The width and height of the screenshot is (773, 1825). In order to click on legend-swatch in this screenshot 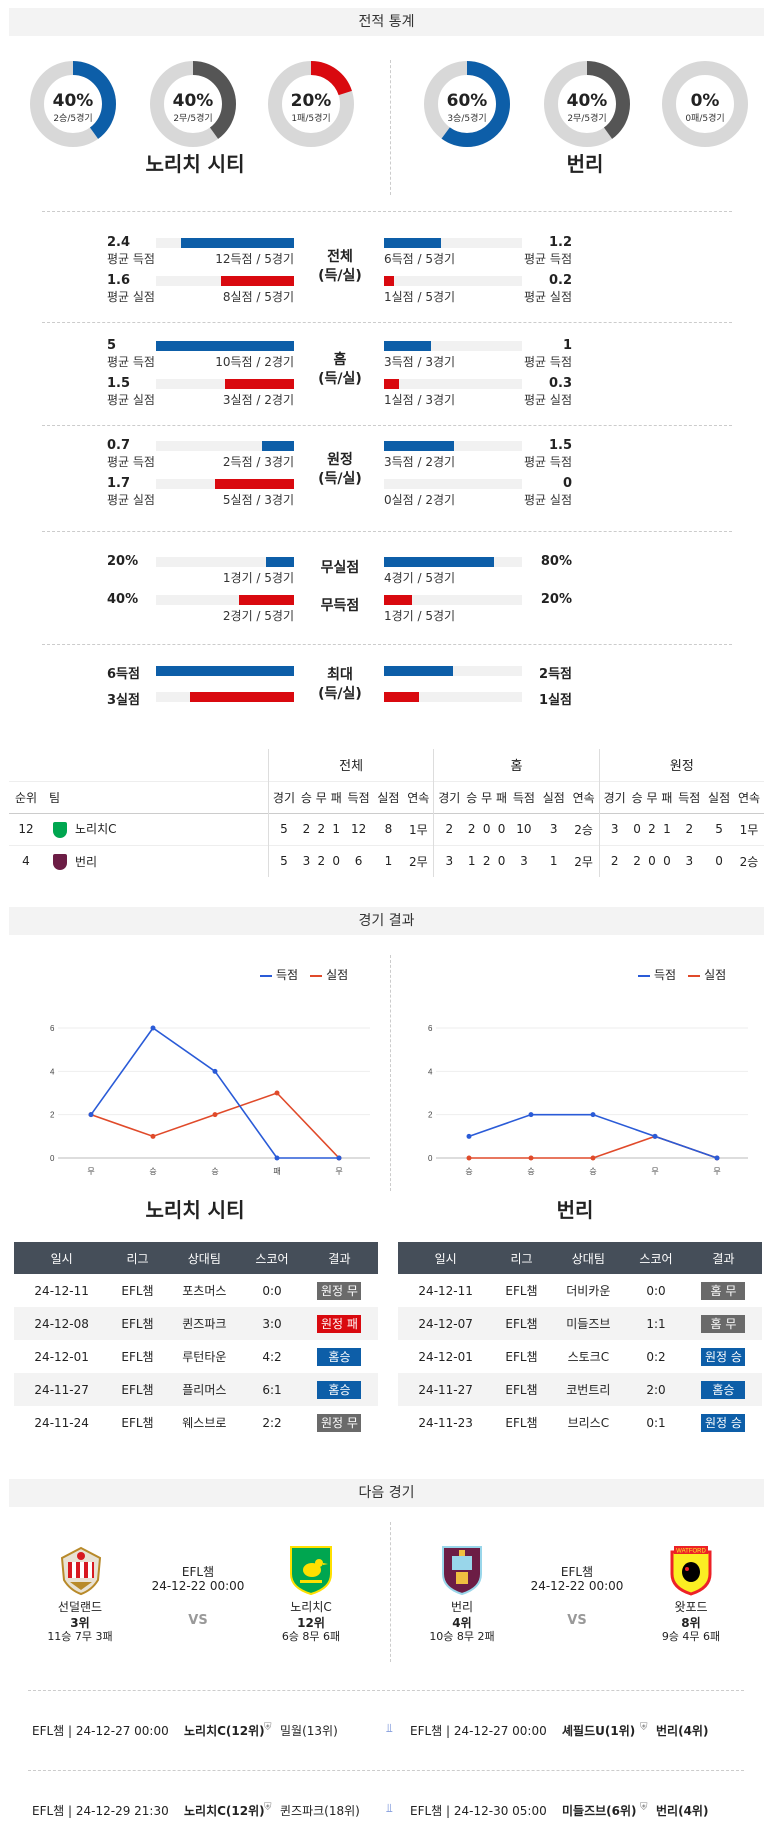, I will do `click(644, 975)`.